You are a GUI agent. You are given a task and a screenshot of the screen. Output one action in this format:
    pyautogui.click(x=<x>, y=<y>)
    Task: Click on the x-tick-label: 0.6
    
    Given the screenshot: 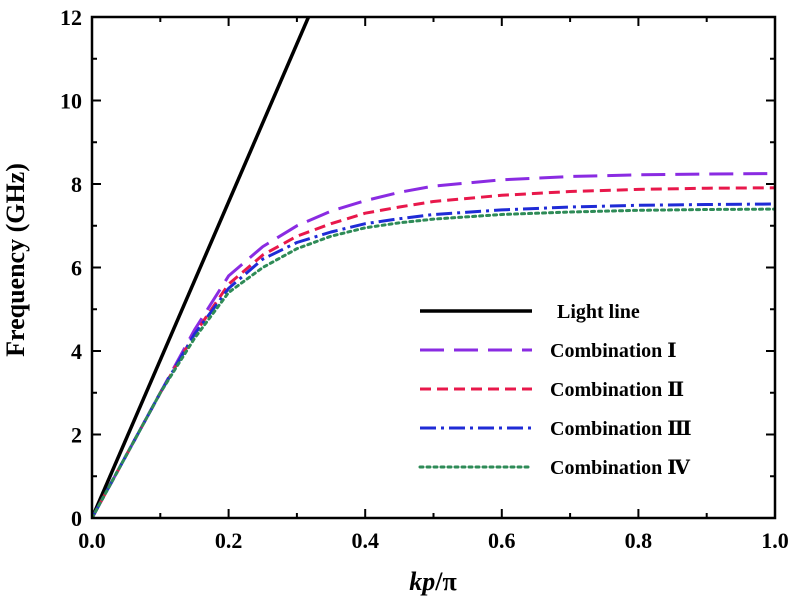 What is the action you would take?
    pyautogui.click(x=502, y=540)
    